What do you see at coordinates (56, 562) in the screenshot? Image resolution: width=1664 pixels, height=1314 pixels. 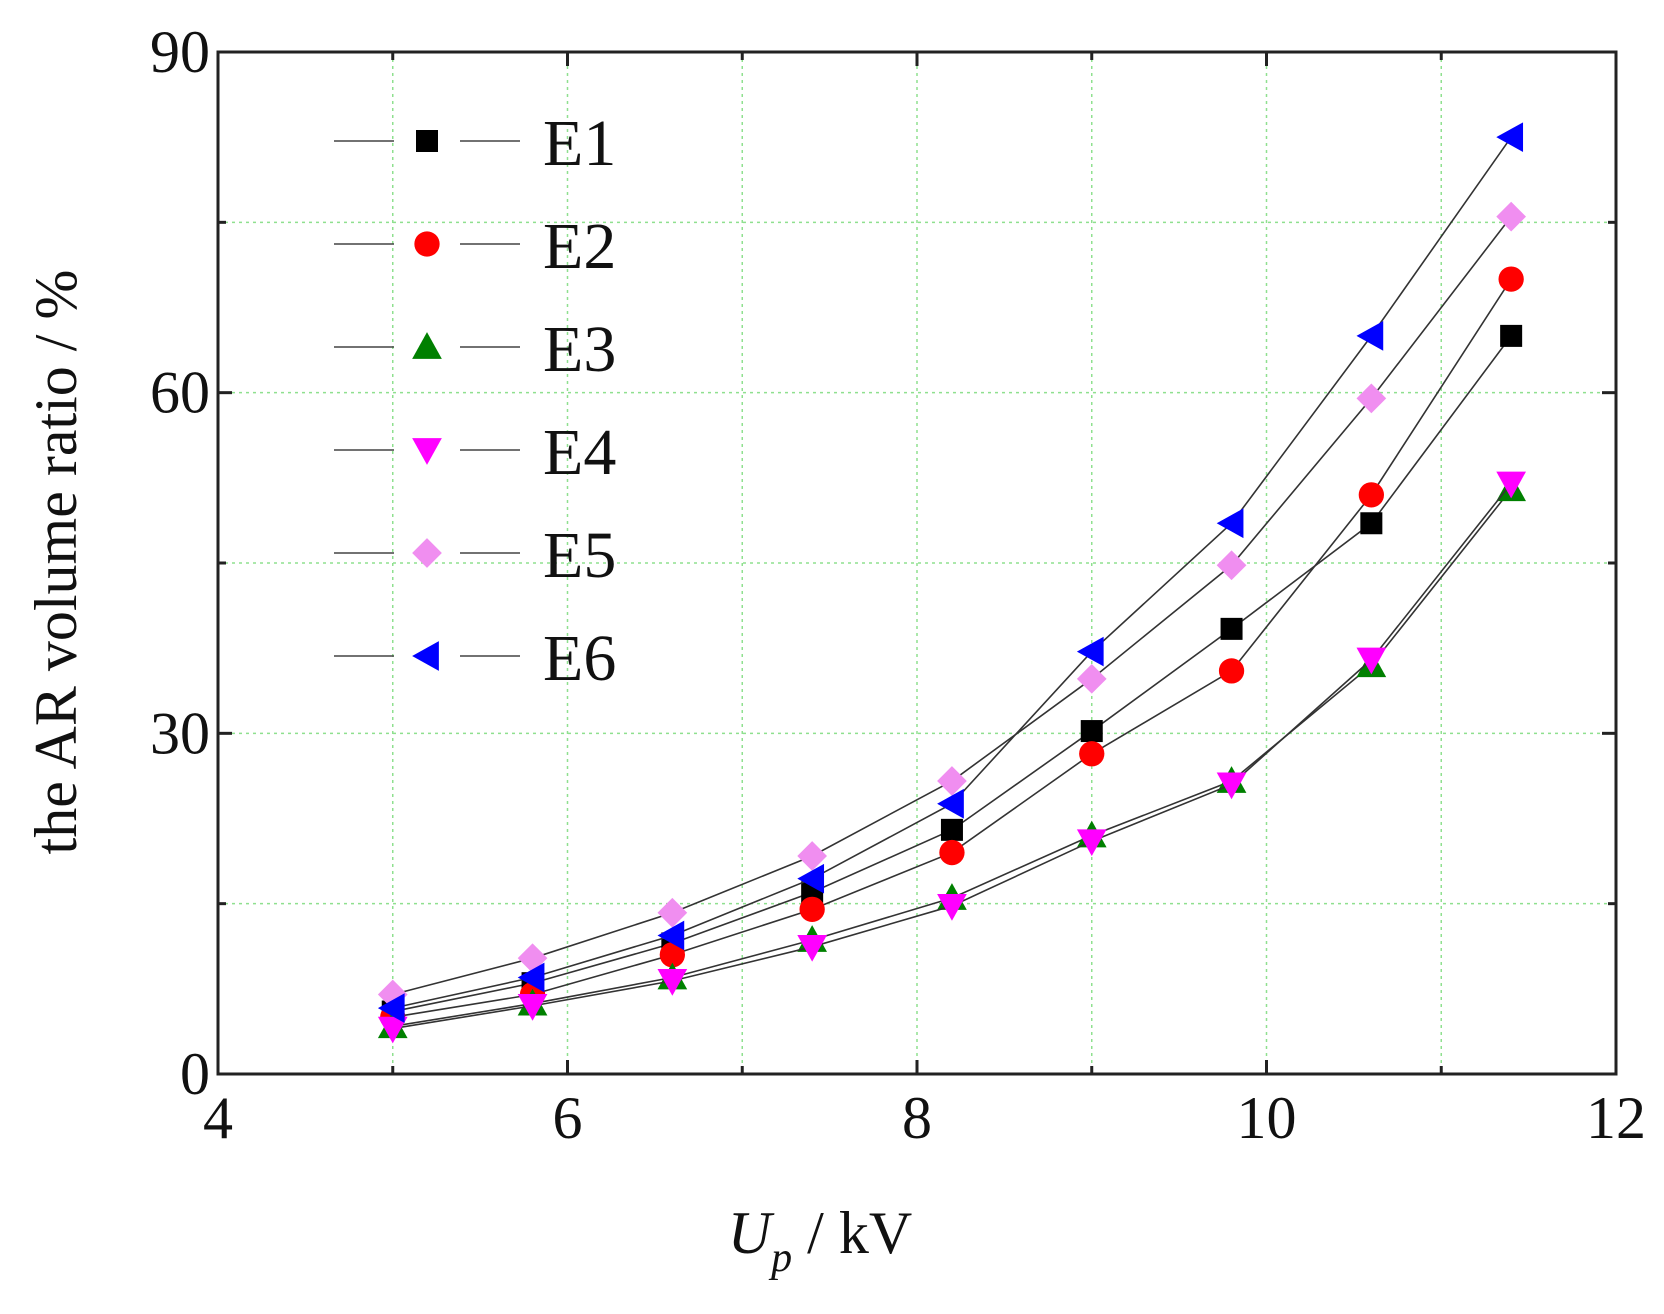 I see `y-axis-label: the AR volume ratio / %` at bounding box center [56, 562].